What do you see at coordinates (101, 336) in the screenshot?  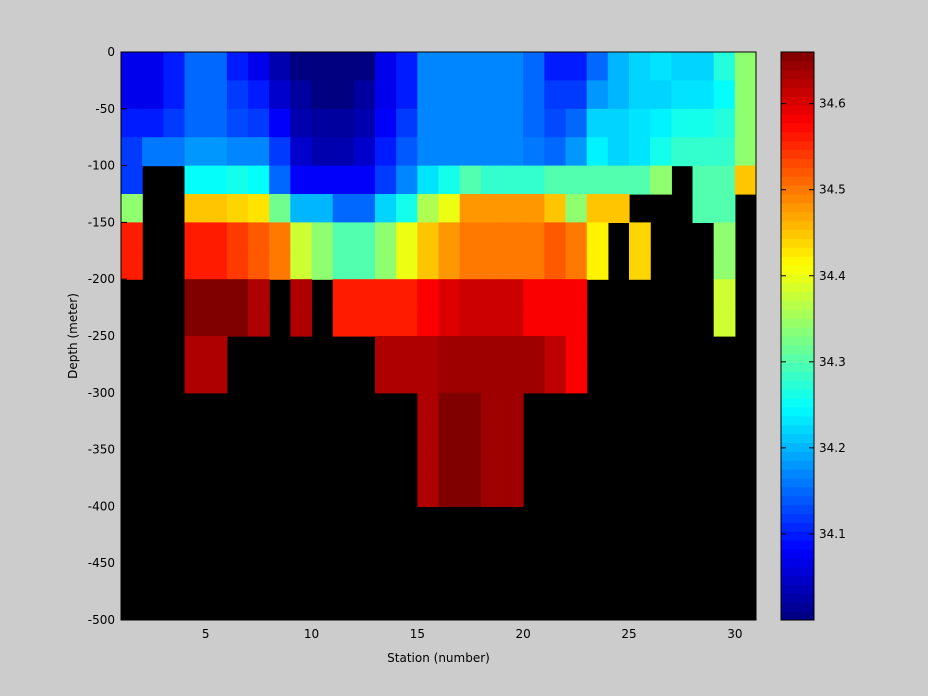 I see `y-tick-label: -250` at bounding box center [101, 336].